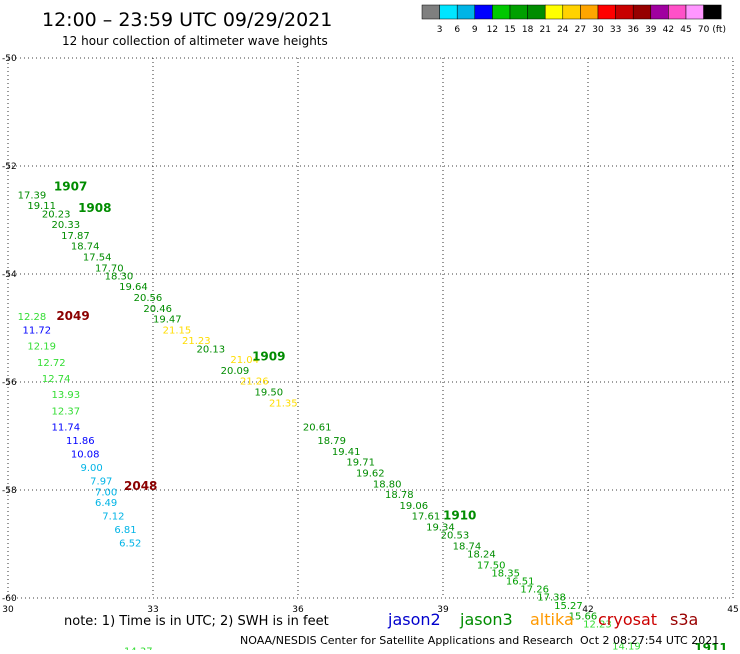 The image size is (740, 654). What do you see at coordinates (651, 30) in the screenshot?
I see `colorbar-label: 39` at bounding box center [651, 30].